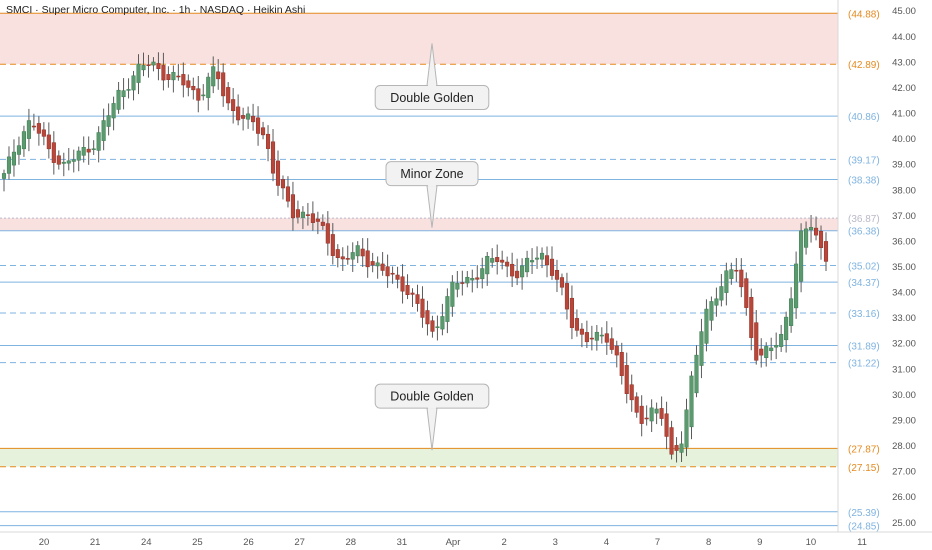 The width and height of the screenshot is (932, 550). Describe the element at coordinates (864, 449) in the screenshot. I see `level-label-12: (27.87)` at that location.